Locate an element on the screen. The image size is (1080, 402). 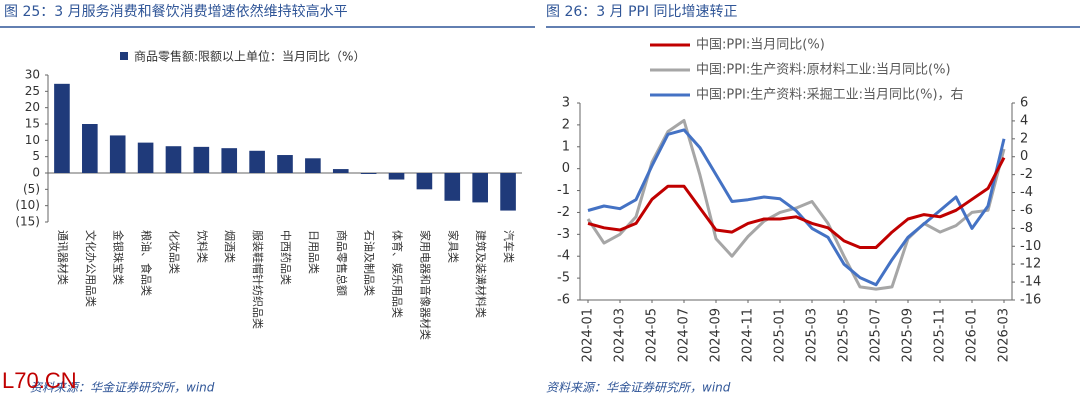
x-tick-label: 通讯器材类 is located at coordinates (63, 257).